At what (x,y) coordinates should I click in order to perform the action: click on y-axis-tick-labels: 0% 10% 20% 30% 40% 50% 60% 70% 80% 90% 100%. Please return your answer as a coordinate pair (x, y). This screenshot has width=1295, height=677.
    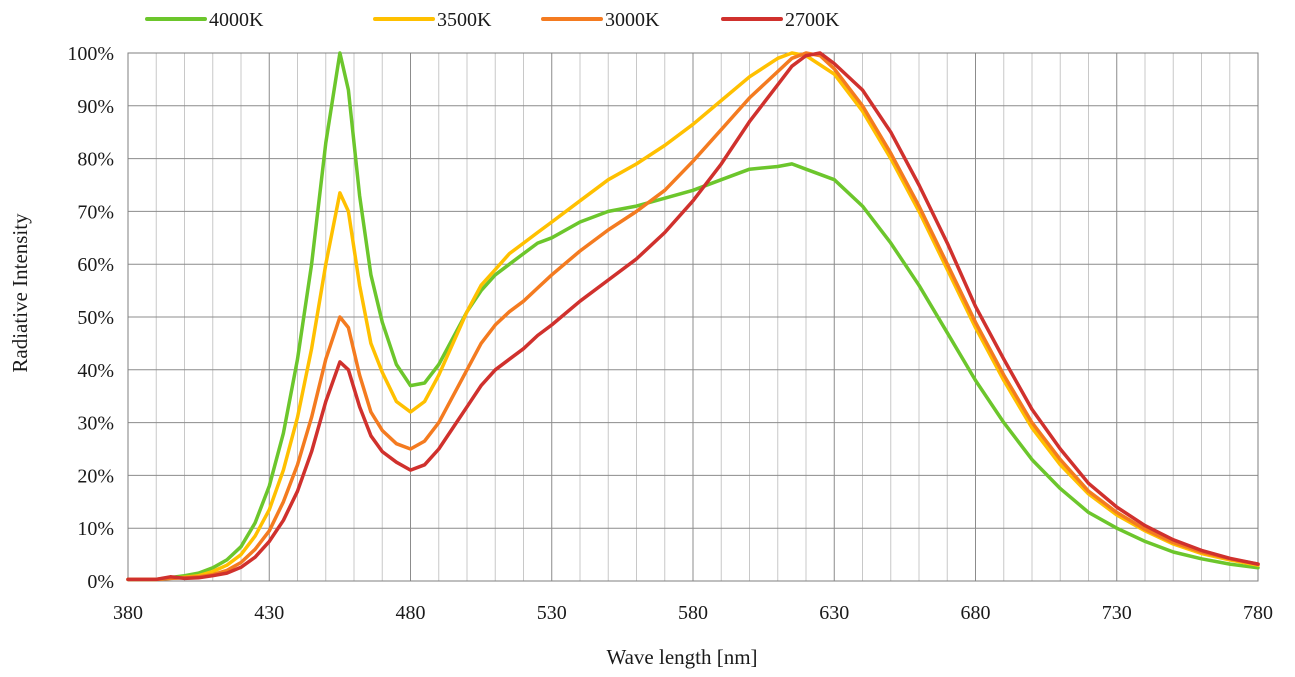
    Looking at the image, I should click on (90, 318).